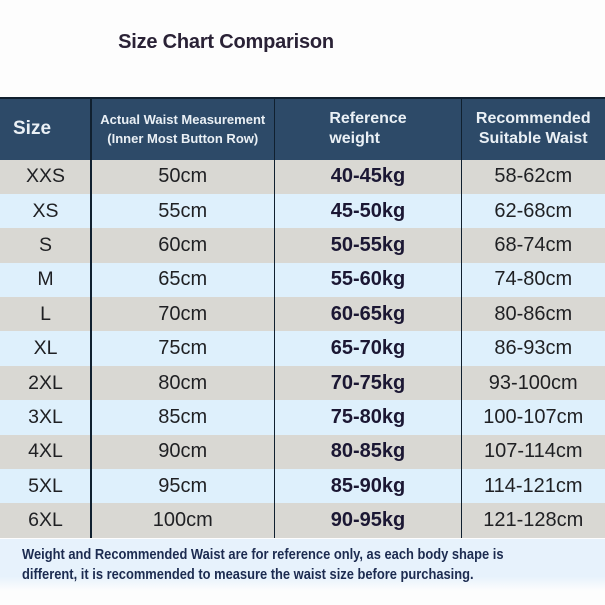 The height and width of the screenshot is (605, 605). Describe the element at coordinates (302, 211) in the screenshot. I see `table-row: XS 55cm 45-50kg 62-68cm` at that location.